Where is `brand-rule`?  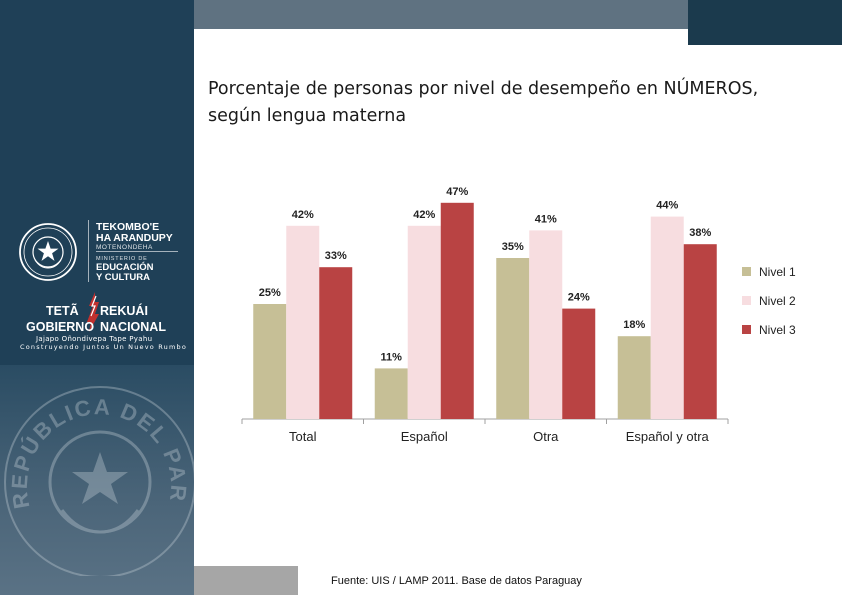 brand-rule is located at coordinates (137, 251).